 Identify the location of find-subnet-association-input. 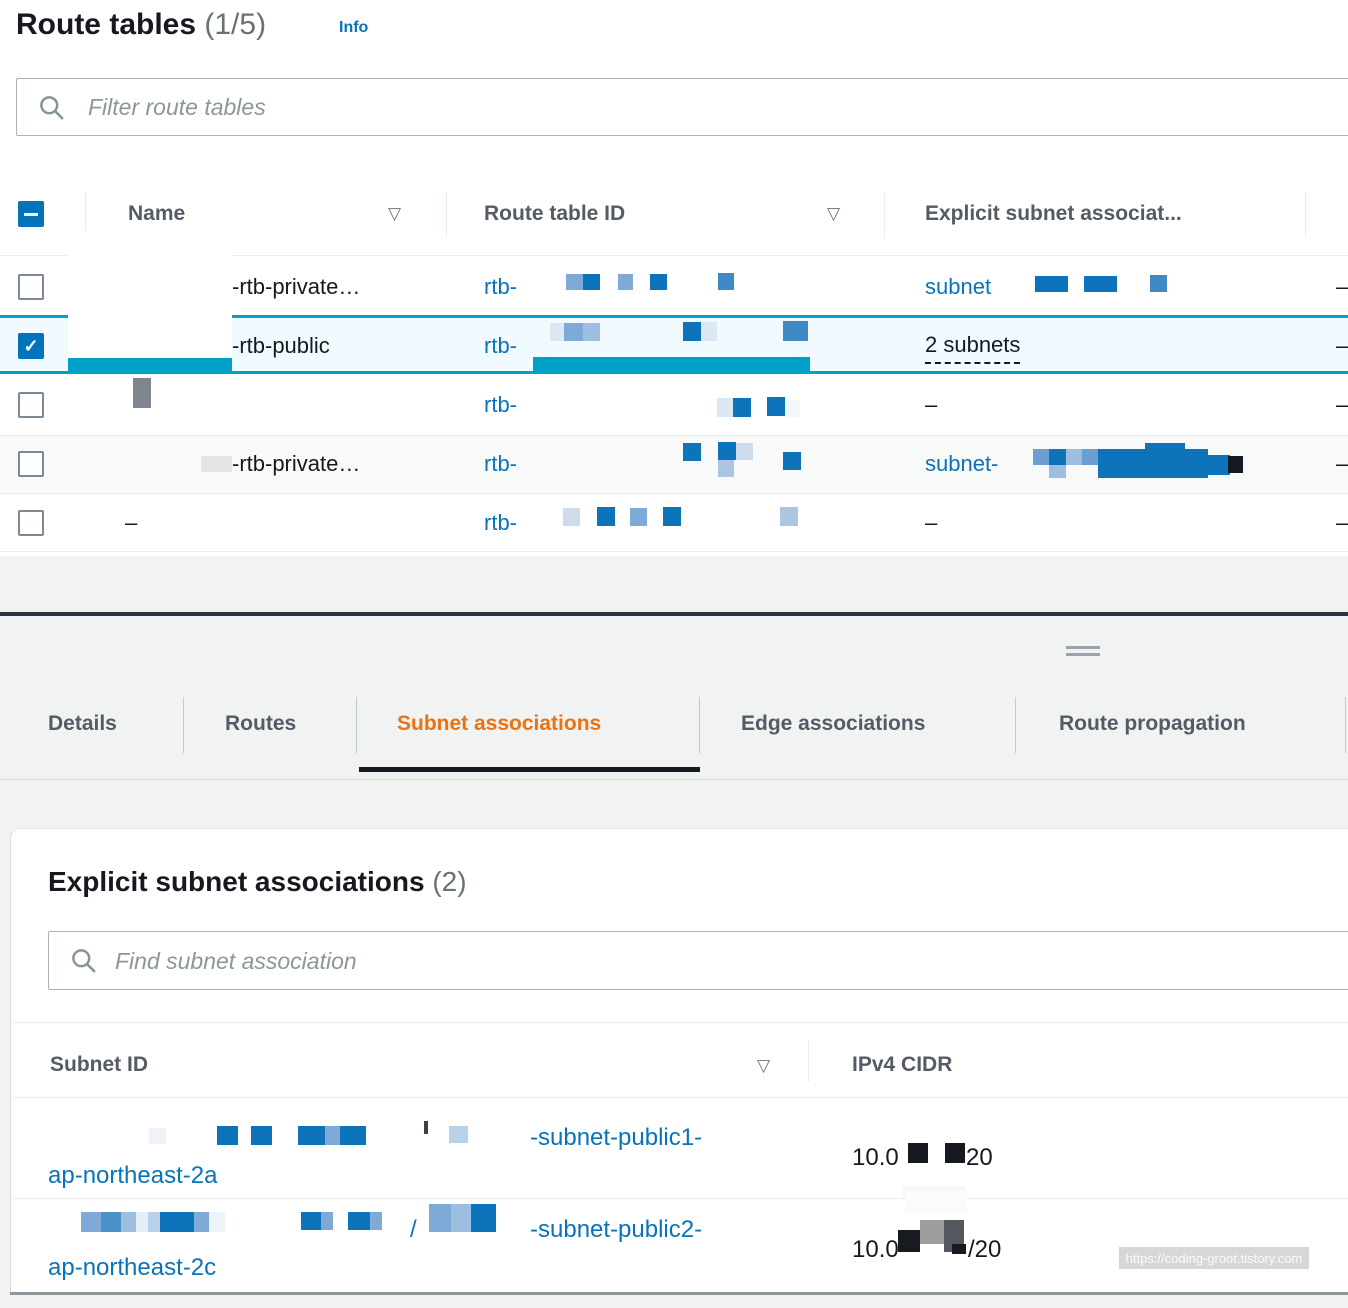
(698, 960).